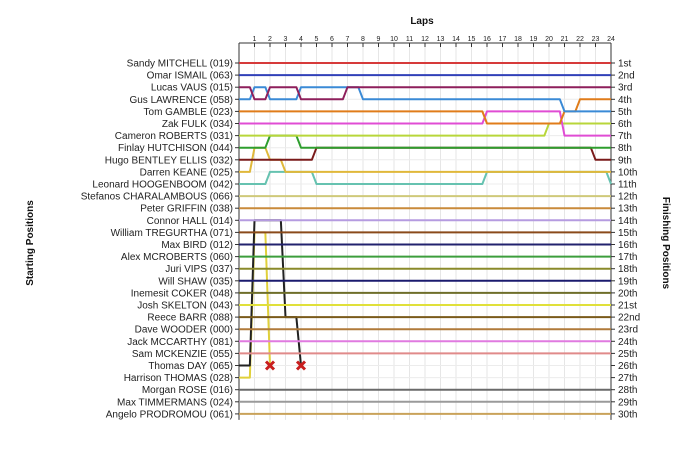  What do you see at coordinates (627, 221) in the screenshot?
I see `finishing-position-label: 14th` at bounding box center [627, 221].